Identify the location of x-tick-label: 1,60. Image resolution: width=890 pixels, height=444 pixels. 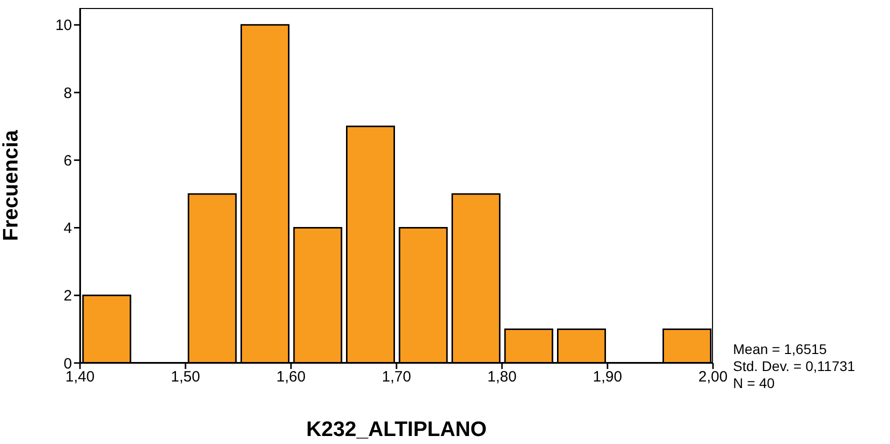
(291, 377).